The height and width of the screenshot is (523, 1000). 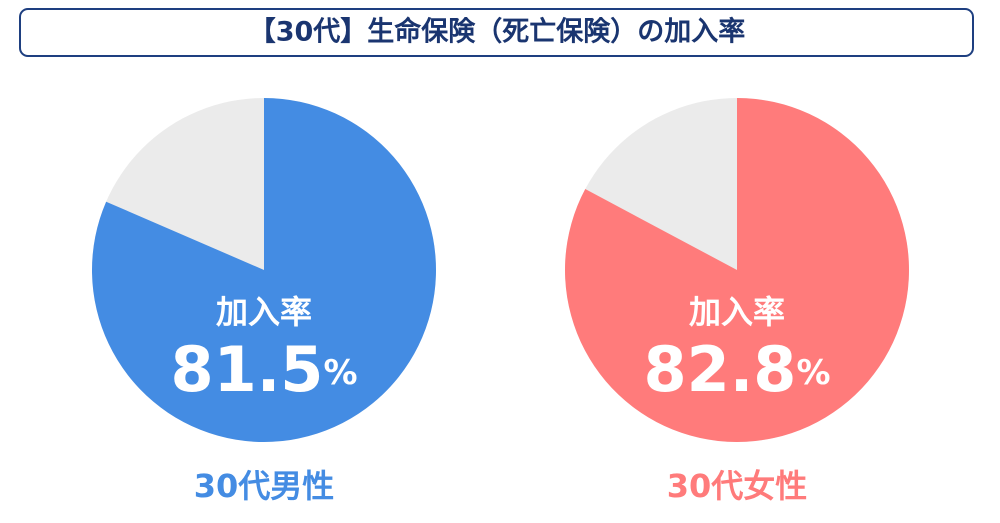 I want to click on page-title: 【30代】生命保険（死亡保険）の加入率, so click(x=497, y=32).